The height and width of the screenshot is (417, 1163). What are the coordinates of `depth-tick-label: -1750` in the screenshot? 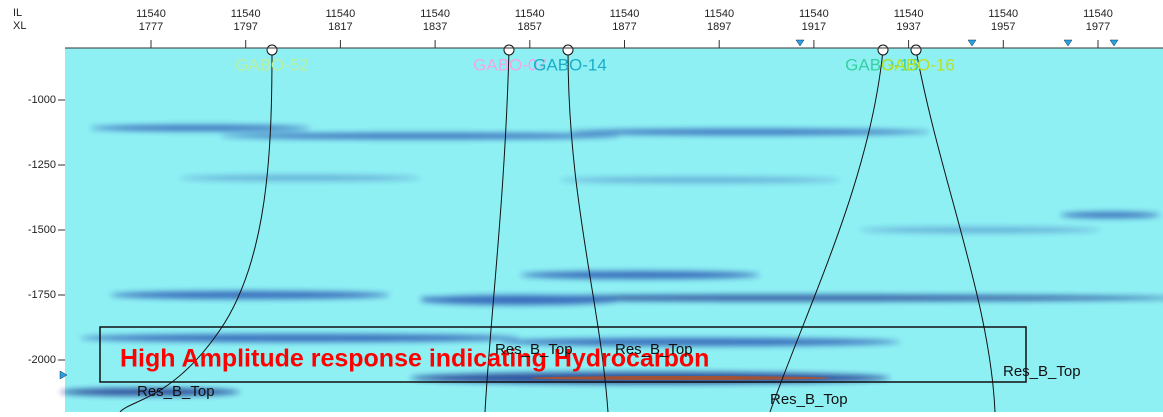 It's located at (42, 295).